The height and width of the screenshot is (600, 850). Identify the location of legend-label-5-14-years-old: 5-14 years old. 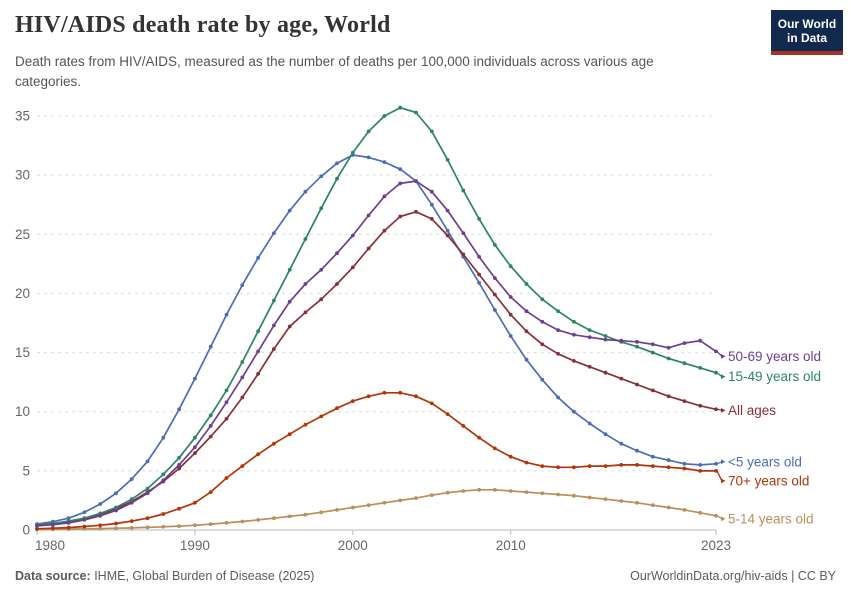
(771, 518).